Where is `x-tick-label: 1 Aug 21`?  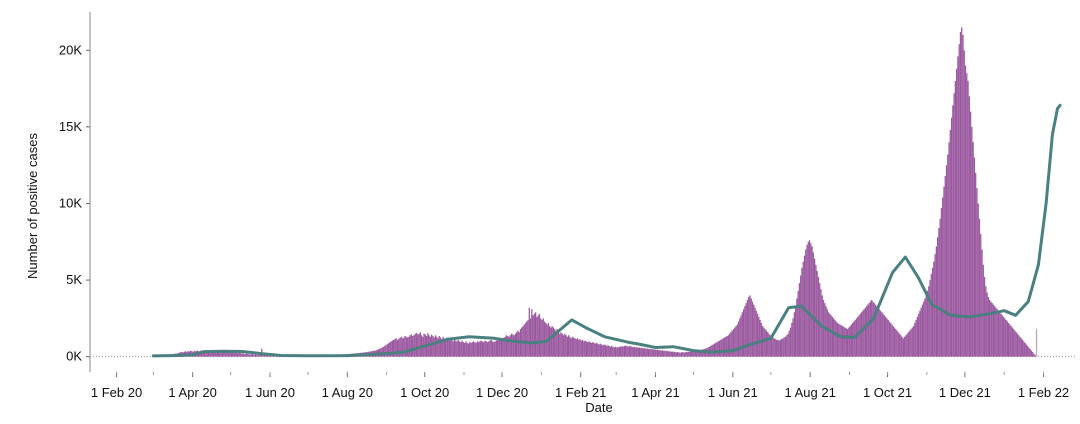
x-tick-label: 1 Aug 21 is located at coordinates (810, 392).